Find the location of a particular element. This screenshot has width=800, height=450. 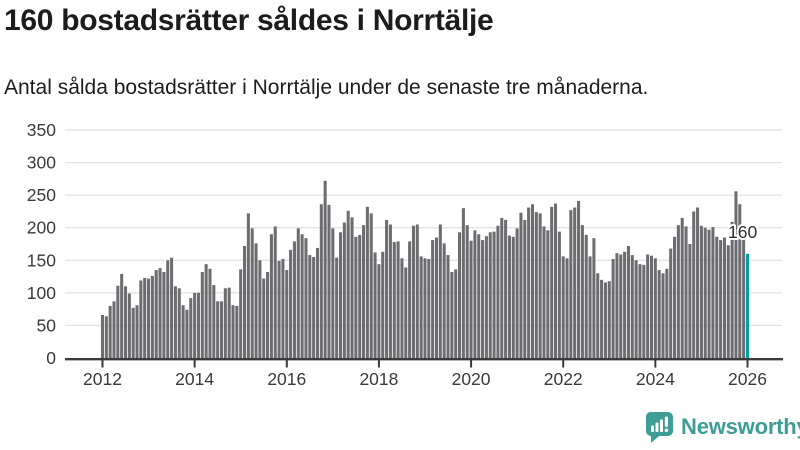

y-axis-label: 250 is located at coordinates (41, 195).